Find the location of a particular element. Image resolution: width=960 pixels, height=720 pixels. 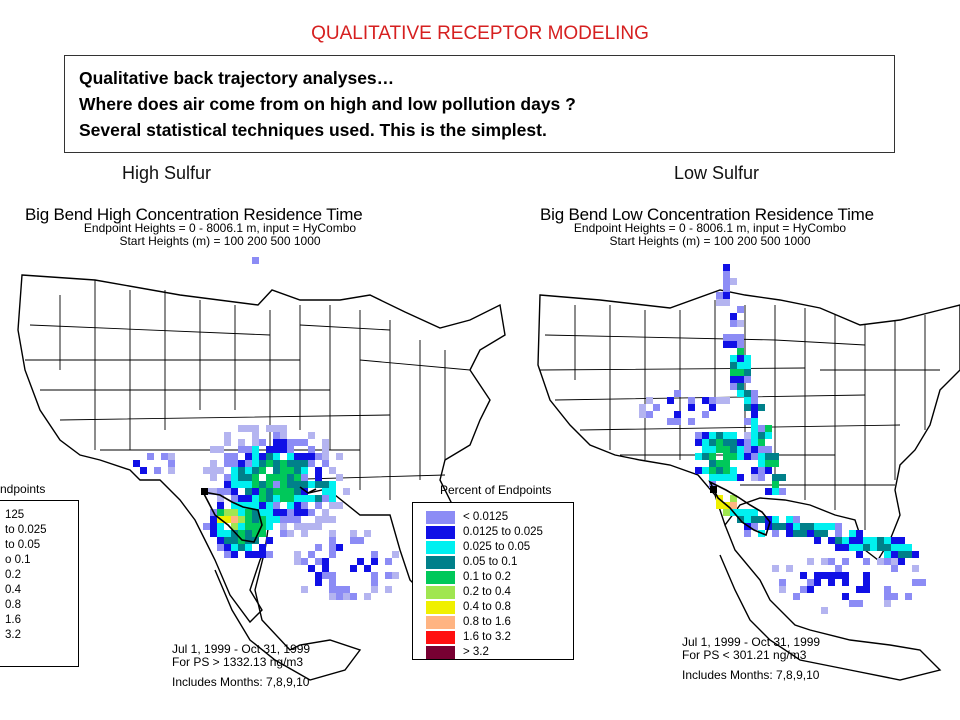

legend-row: 0.025 to 0.05 is located at coordinates (493, 548).